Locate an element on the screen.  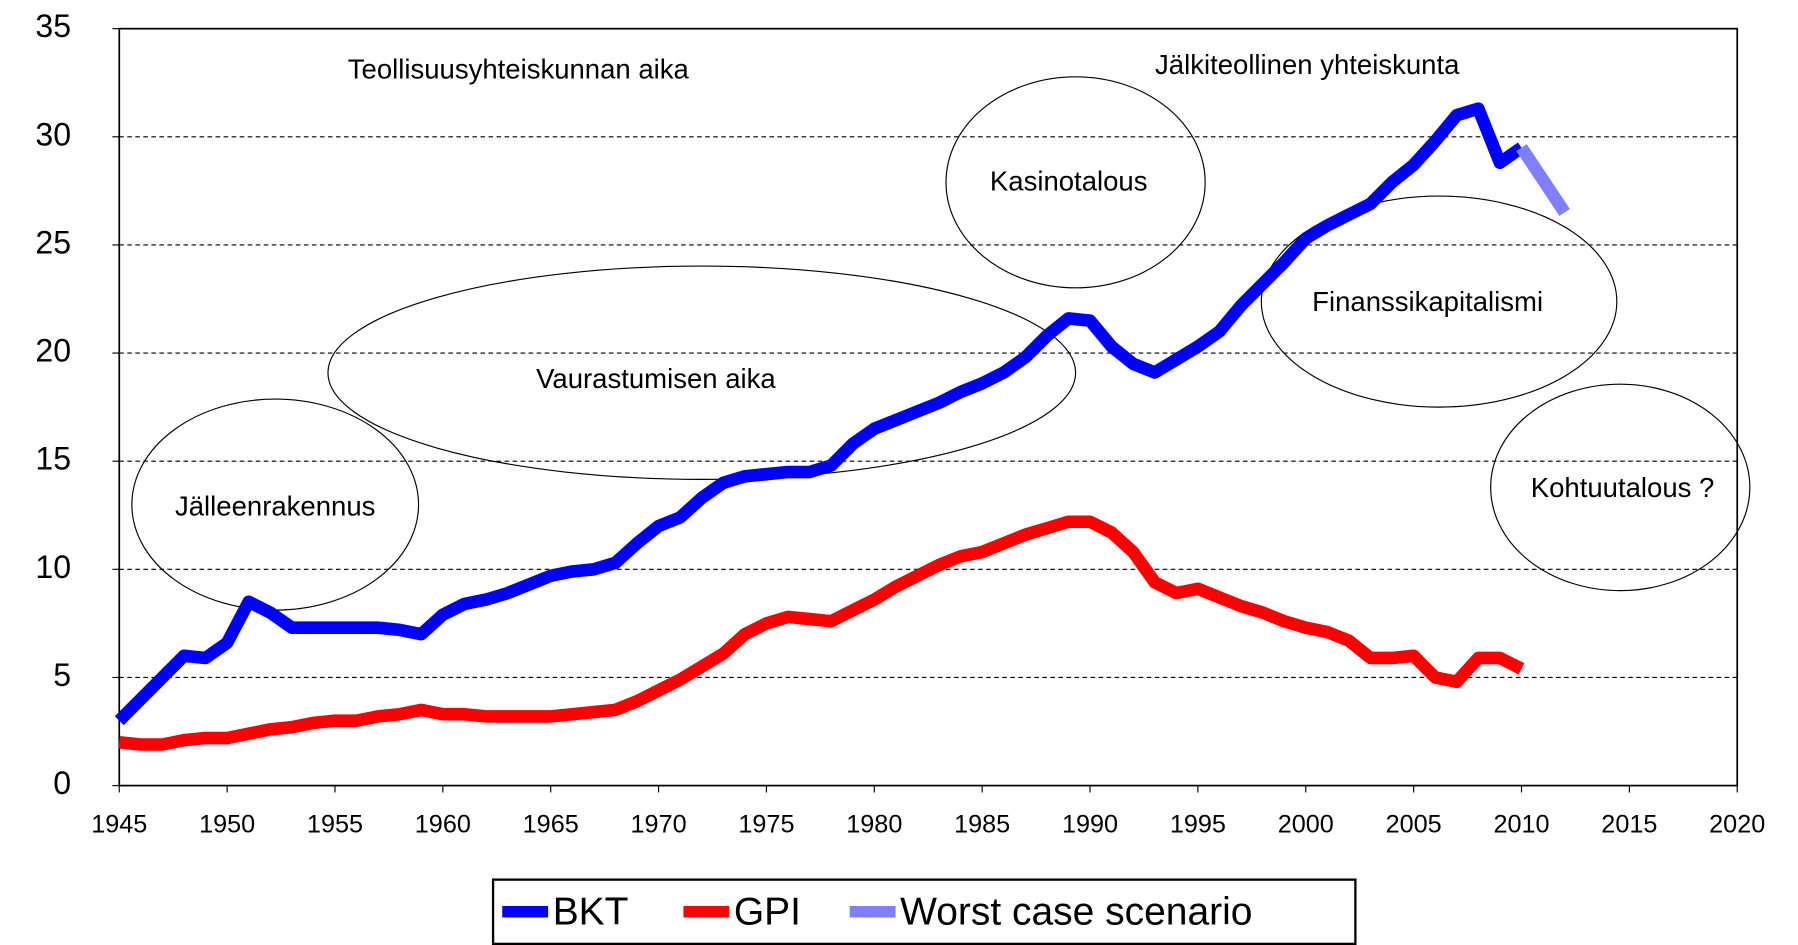
y-tick-label: 25 is located at coordinates (53, 242).